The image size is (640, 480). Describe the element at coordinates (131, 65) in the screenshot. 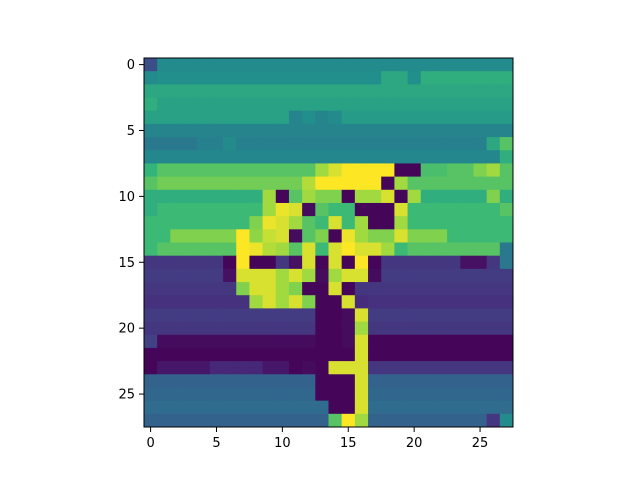

I see `y-tick-label: 0` at that location.